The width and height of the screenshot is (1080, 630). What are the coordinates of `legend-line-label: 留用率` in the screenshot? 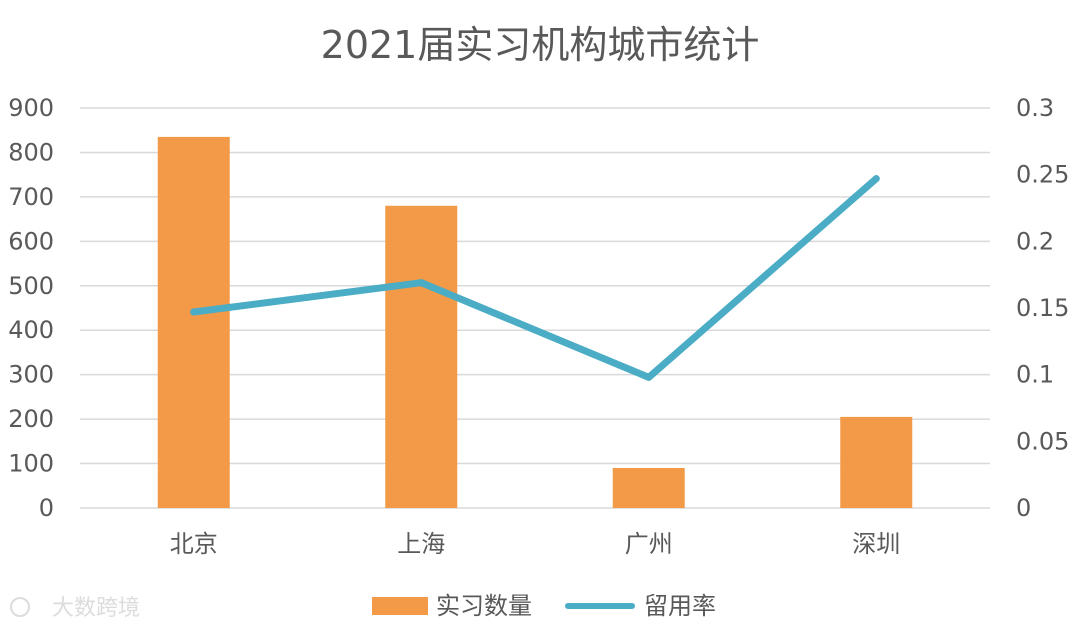 It's located at (680, 606).